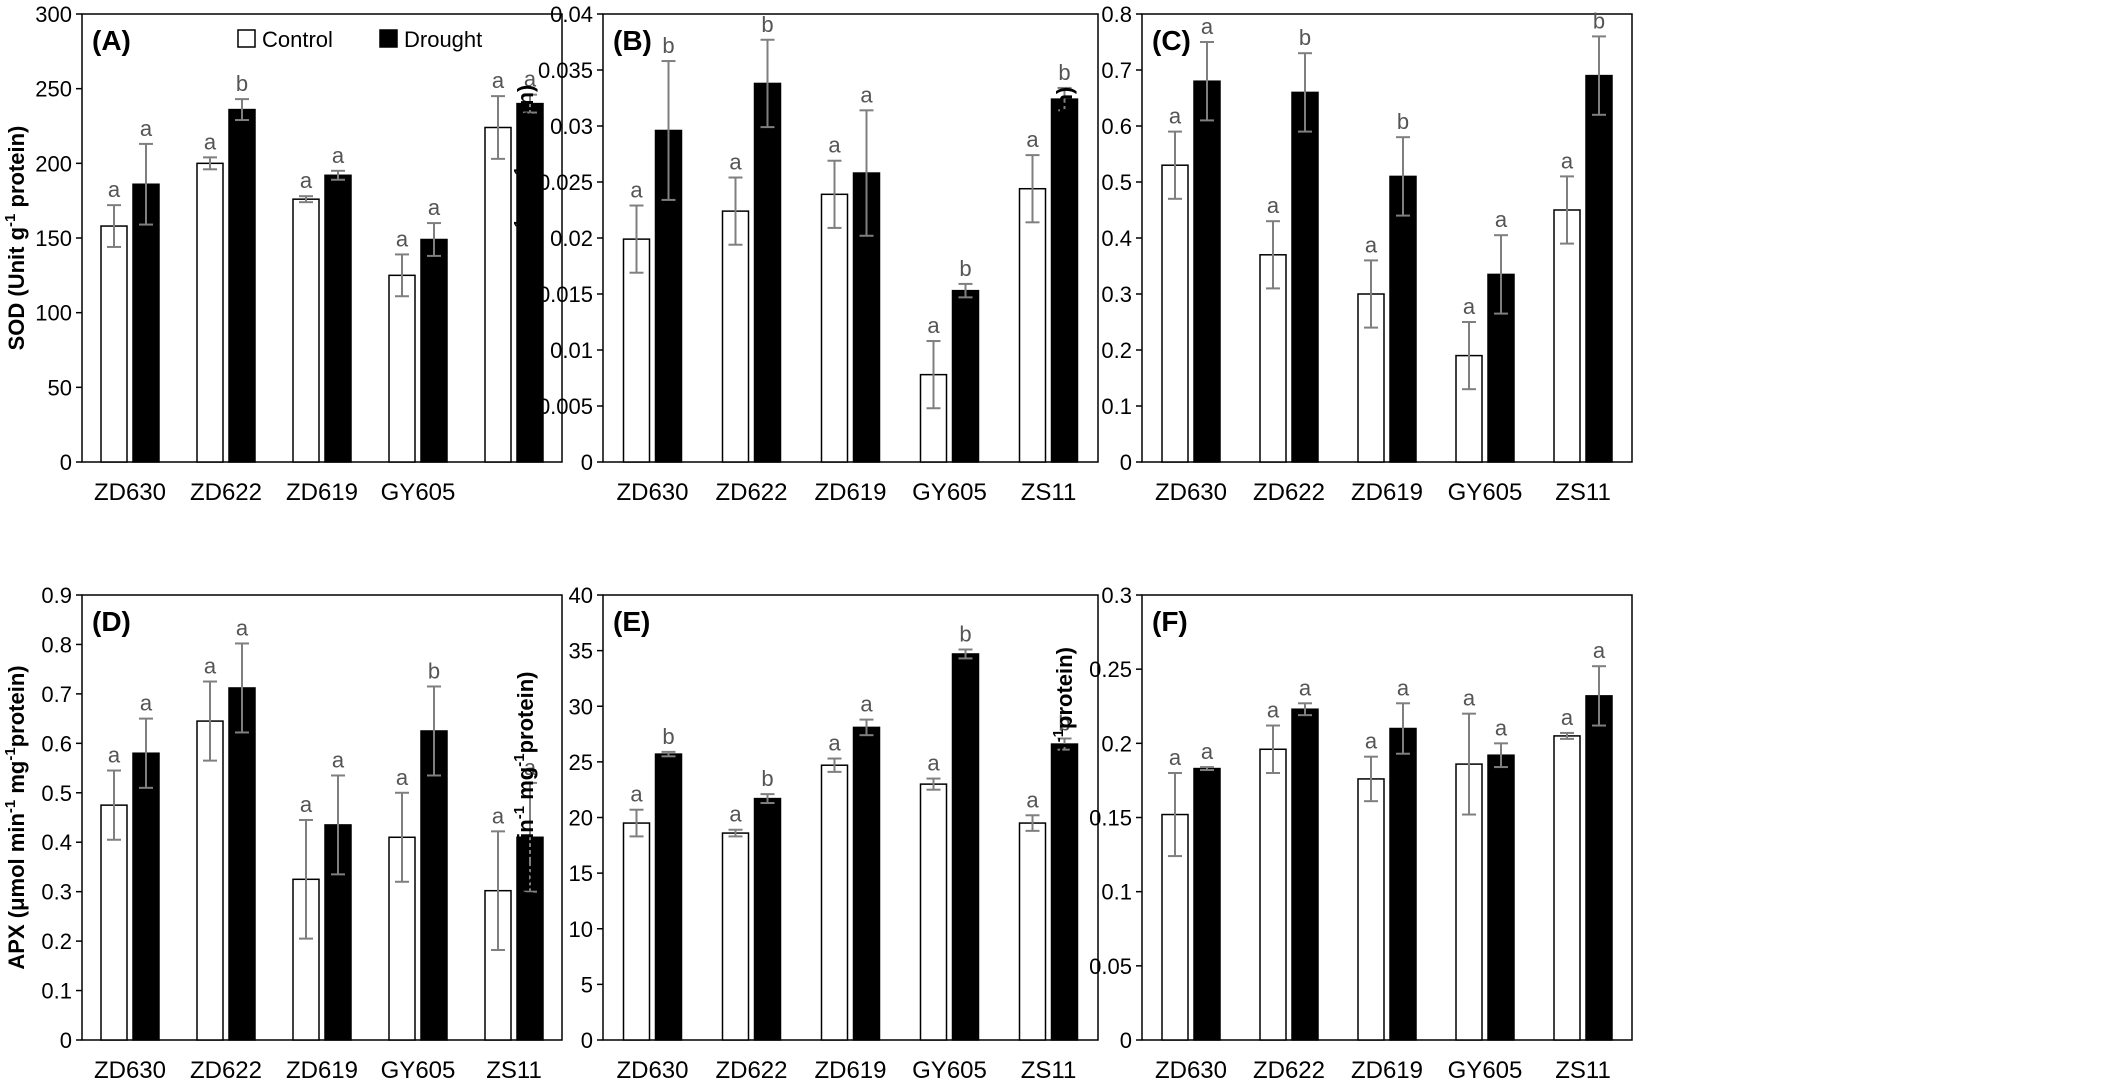 This screenshot has height=1090, width=2128. I want to click on y-tick-label: 150, so click(53, 238).